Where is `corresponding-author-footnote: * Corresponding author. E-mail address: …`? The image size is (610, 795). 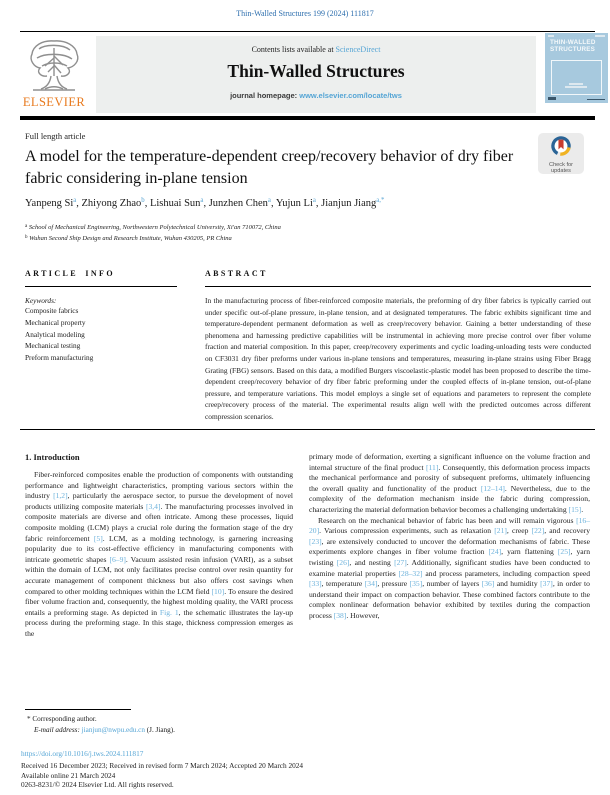
corresponding-author-footnote: * Corresponding author. E-mail address: … is located at coordinates (101, 725).